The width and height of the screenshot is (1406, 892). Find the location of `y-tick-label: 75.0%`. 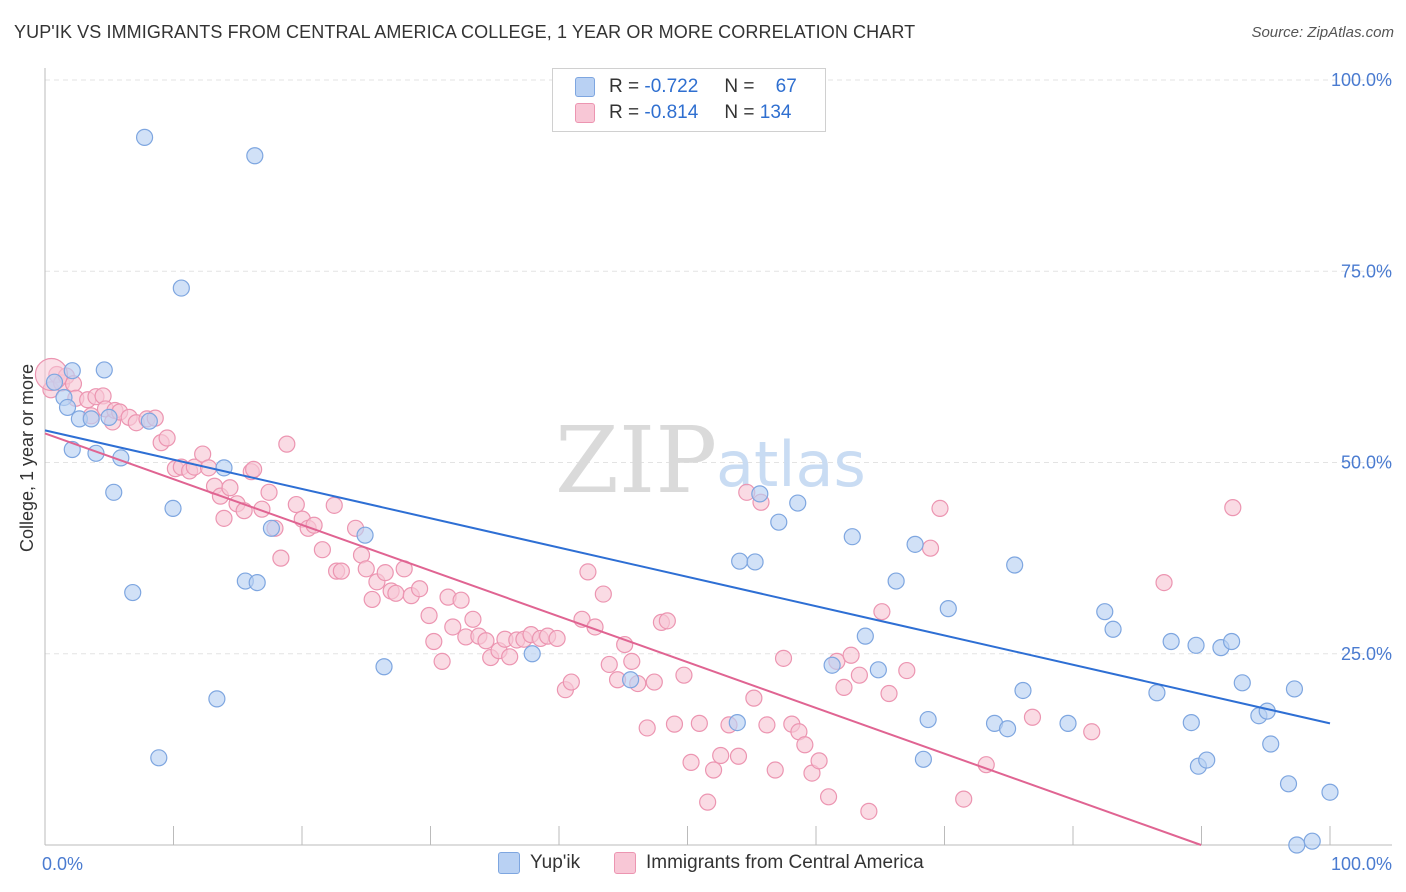

y-tick-label: 75.0% is located at coordinates (1366, 271).